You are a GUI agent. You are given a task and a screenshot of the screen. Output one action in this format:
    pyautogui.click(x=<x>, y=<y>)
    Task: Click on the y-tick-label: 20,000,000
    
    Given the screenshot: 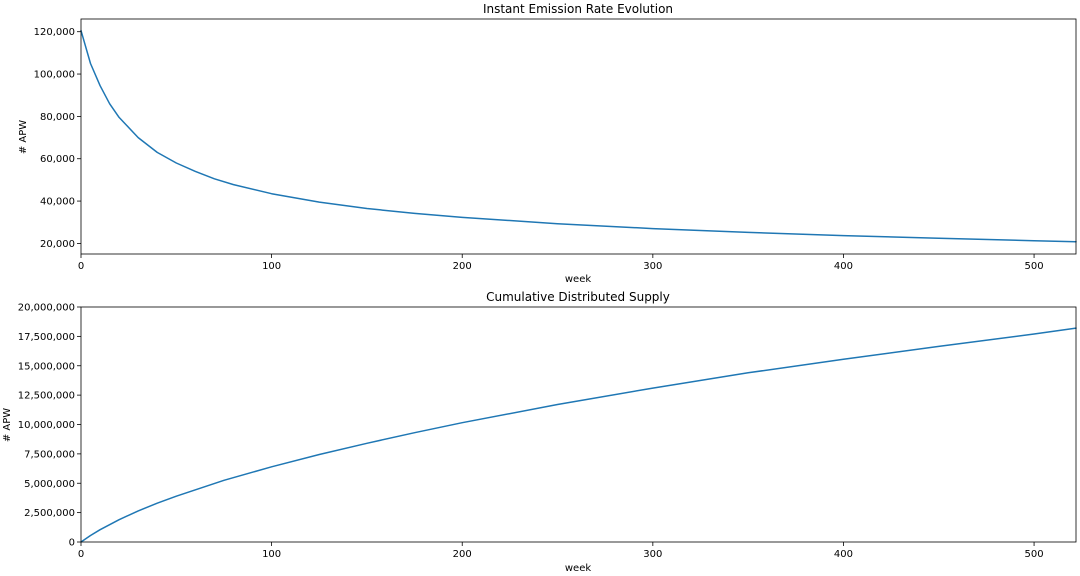 What is the action you would take?
    pyautogui.click(x=46, y=308)
    